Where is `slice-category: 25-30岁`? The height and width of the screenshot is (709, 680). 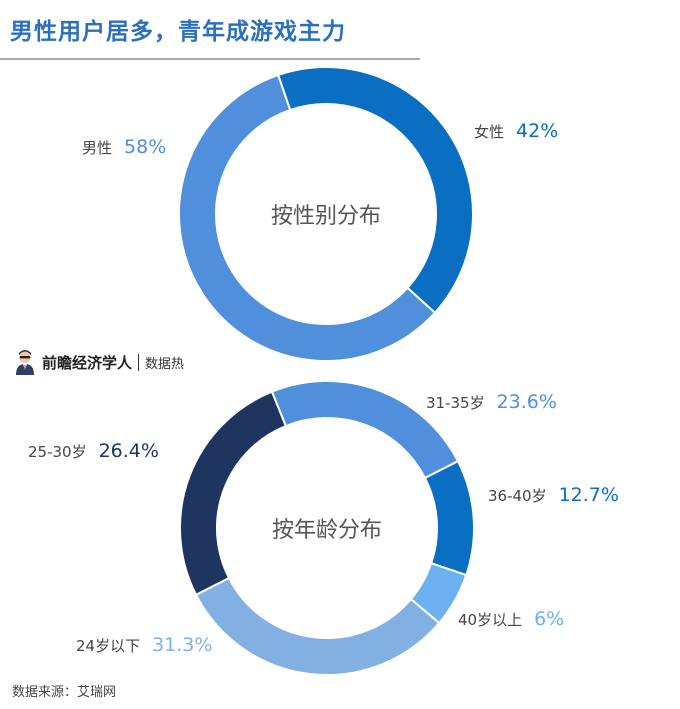
slice-category: 25-30岁 is located at coordinates (57, 452).